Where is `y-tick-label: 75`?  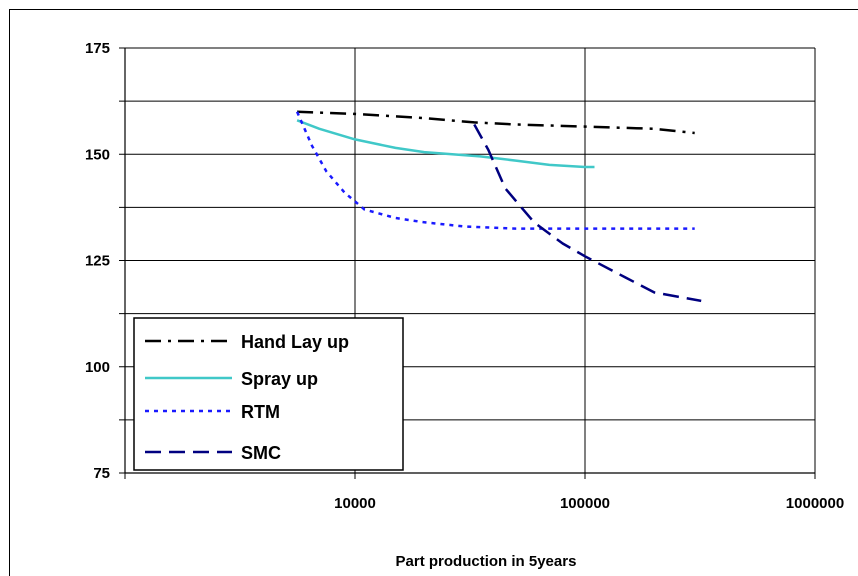
y-tick-label: 75 is located at coordinates (101, 473).